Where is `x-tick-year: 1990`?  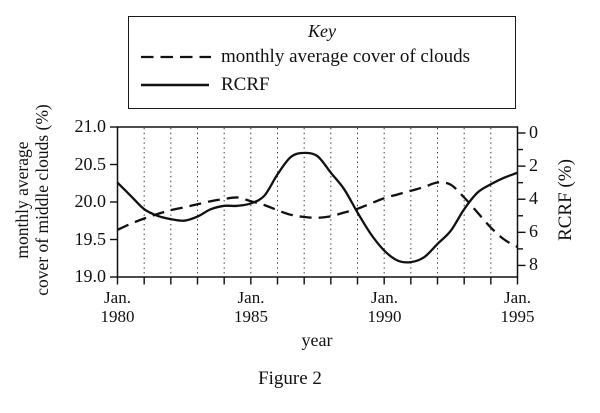
x-tick-year: 1990 is located at coordinates (384, 316).